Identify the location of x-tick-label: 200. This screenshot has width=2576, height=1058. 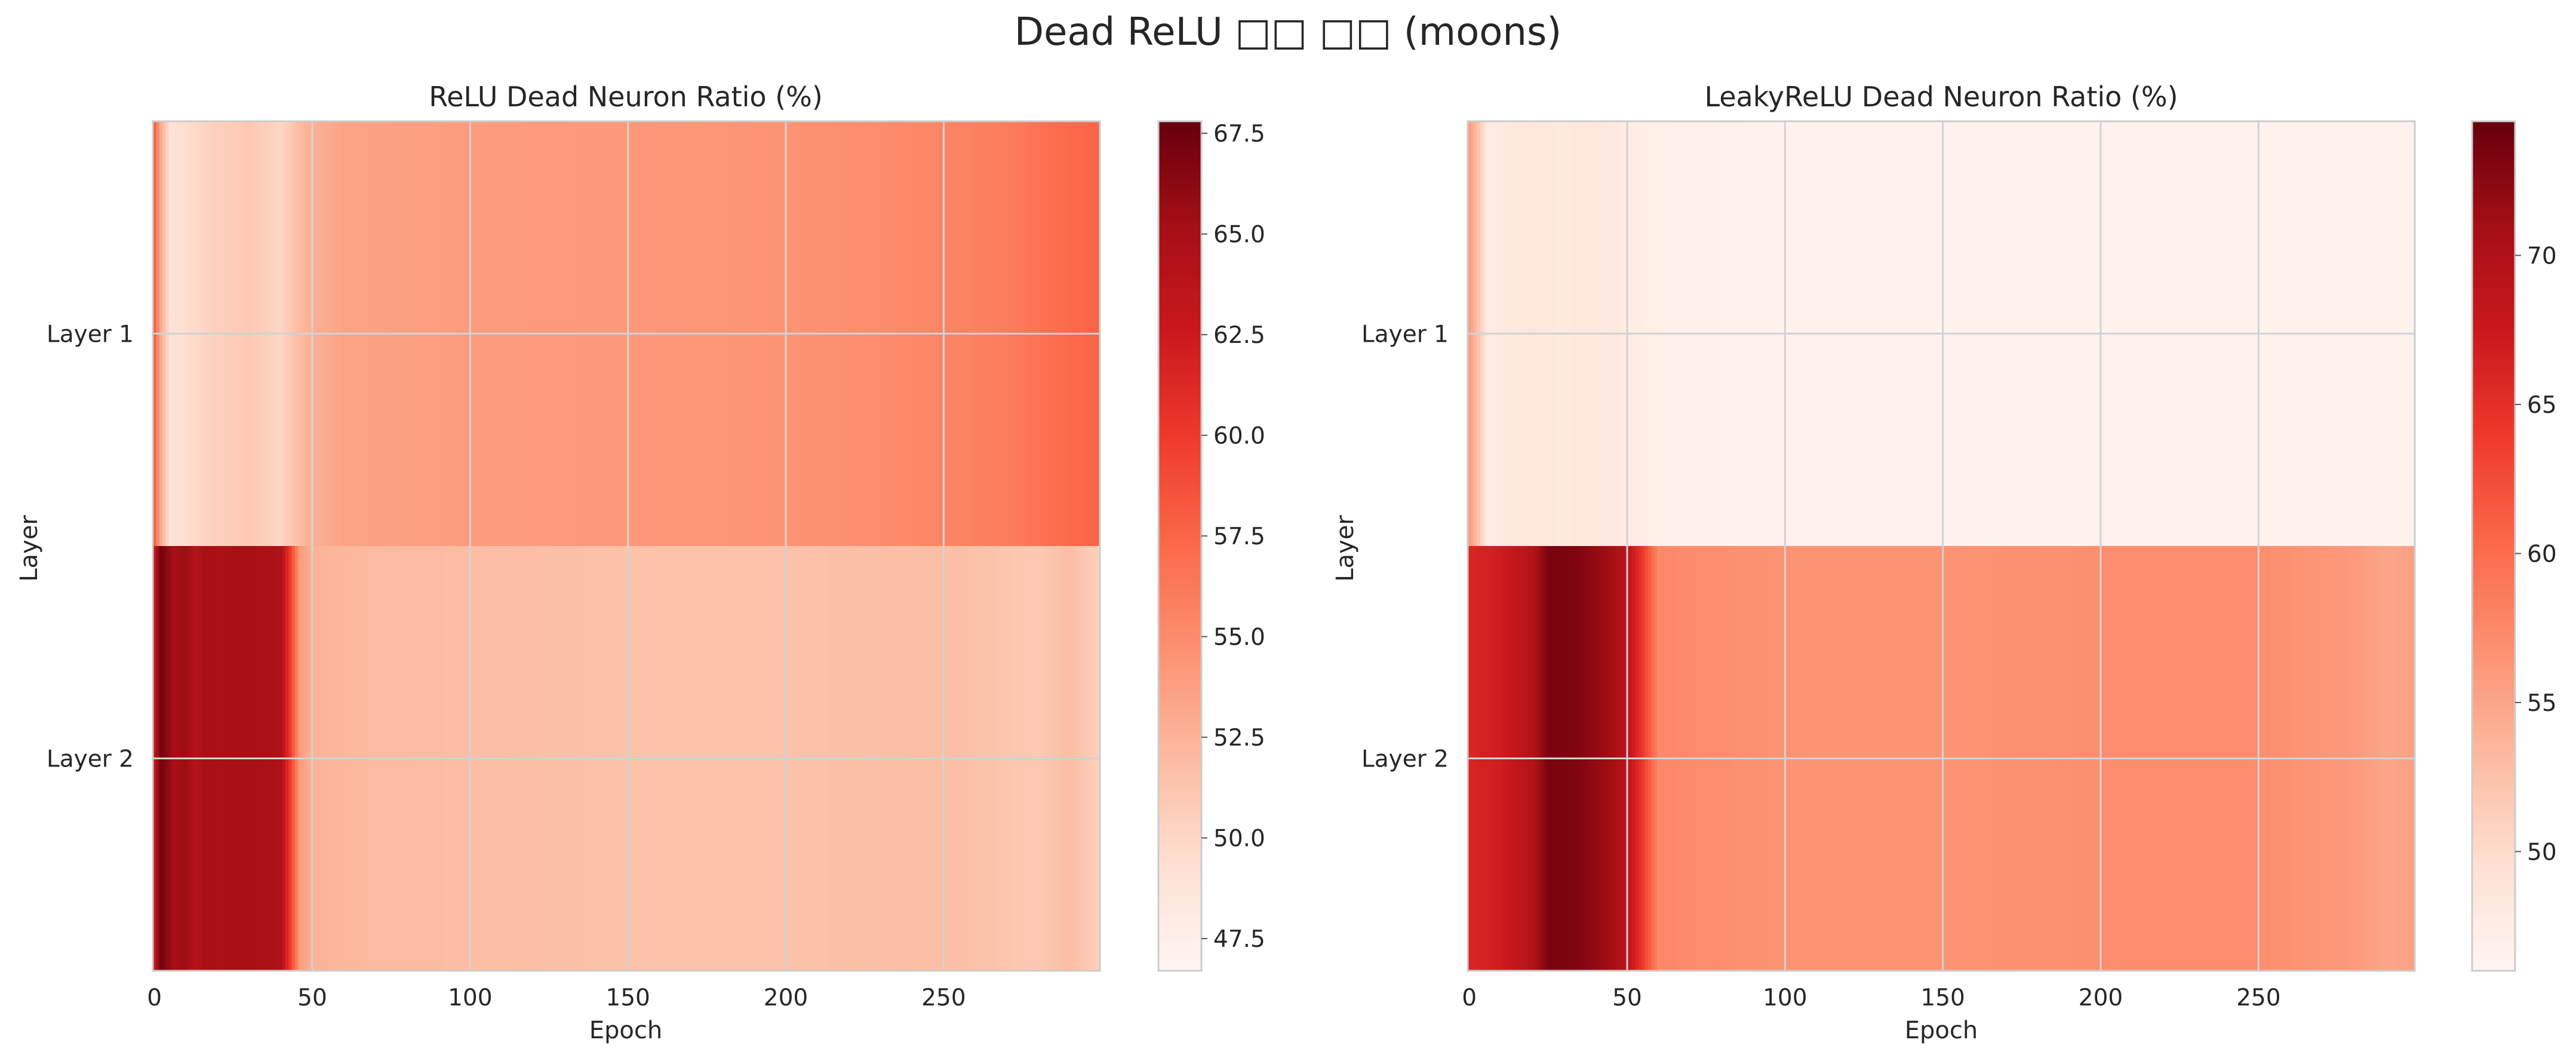
(2101, 998).